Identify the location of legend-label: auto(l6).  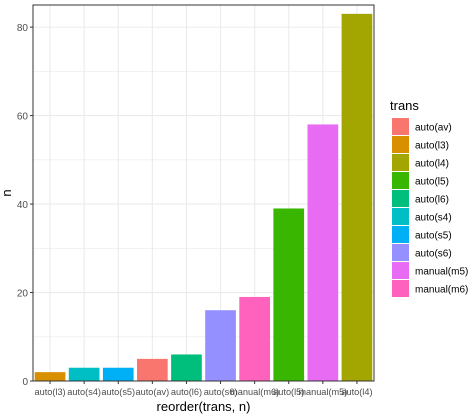
(432, 200).